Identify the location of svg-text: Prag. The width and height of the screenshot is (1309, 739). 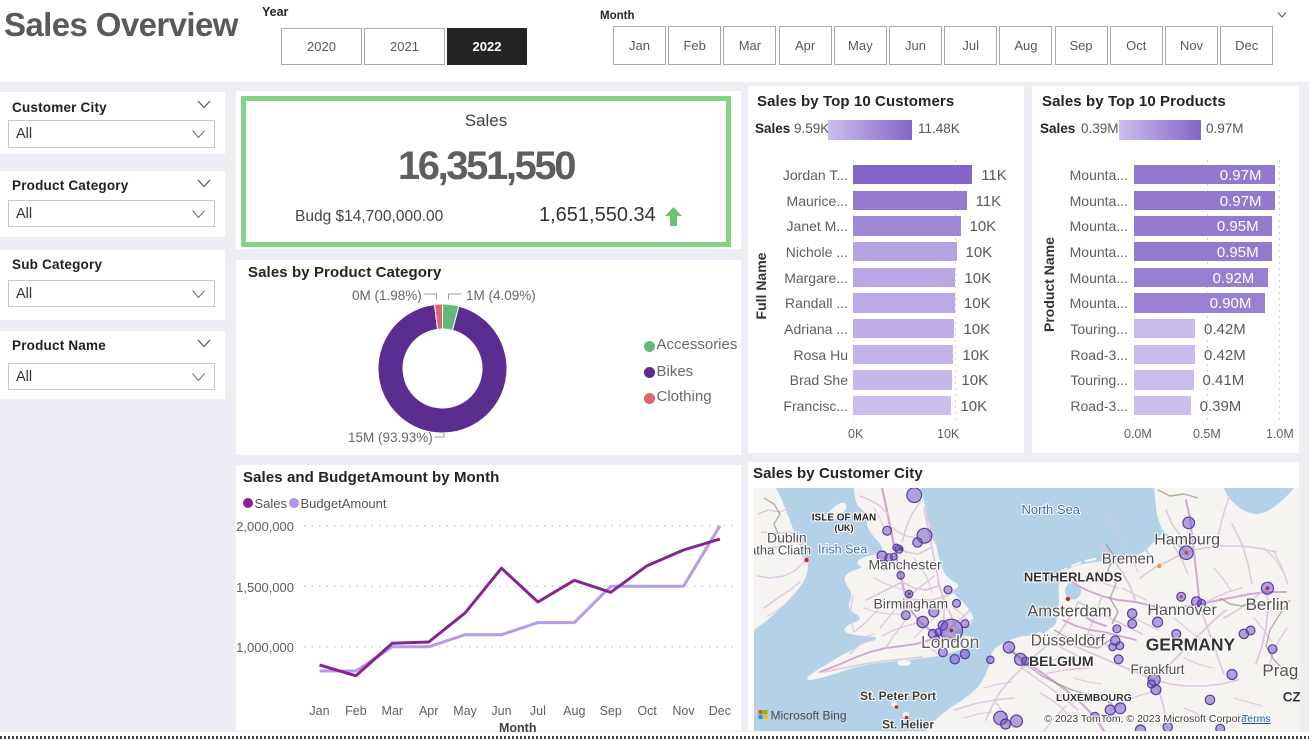
(1280, 670).